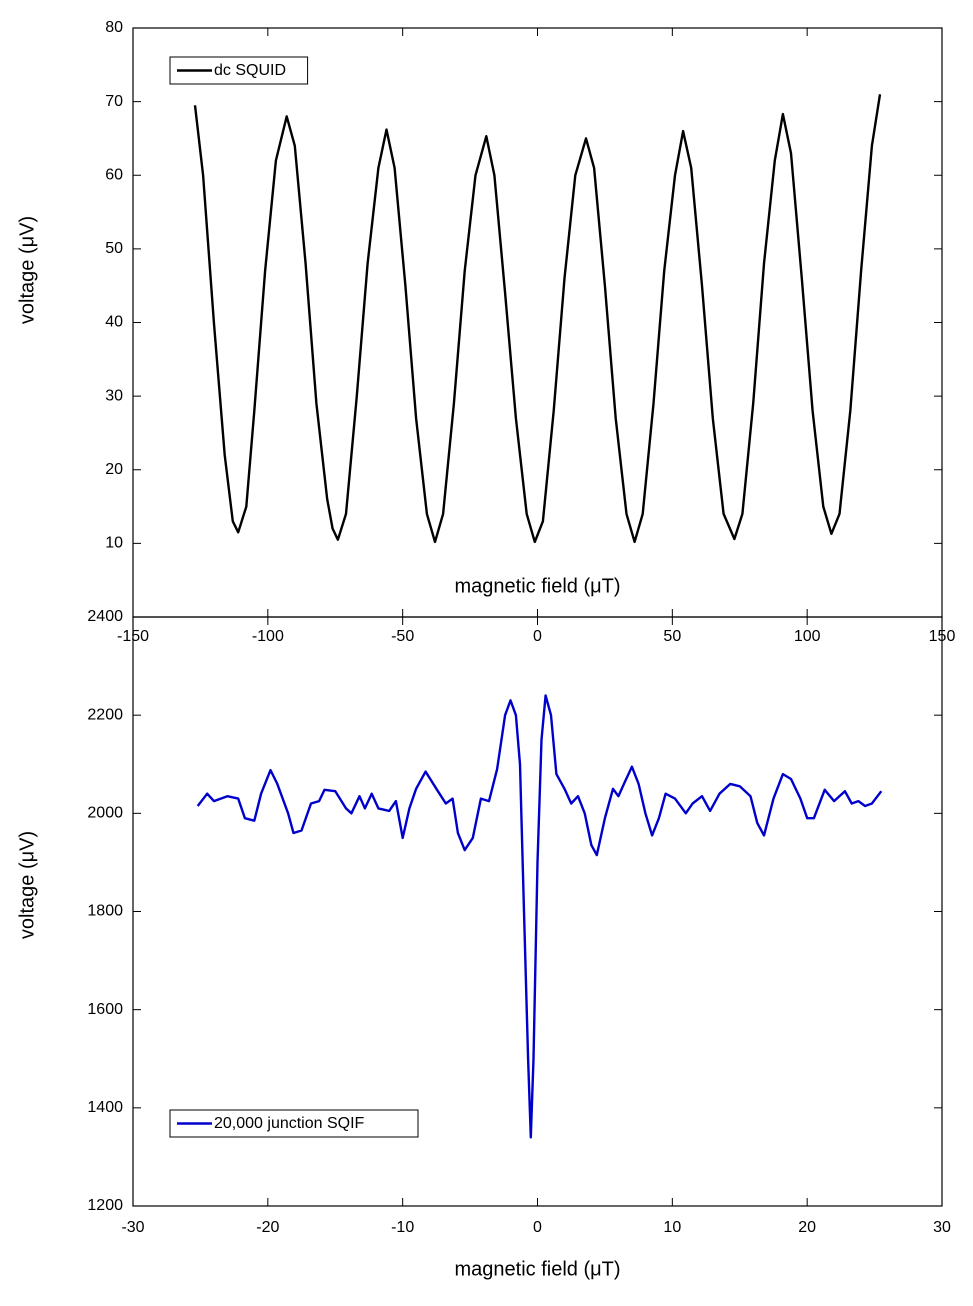 Image resolution: width=973 pixels, height=1306 pixels. I want to click on y-tick-label: 2000, so click(105, 813).